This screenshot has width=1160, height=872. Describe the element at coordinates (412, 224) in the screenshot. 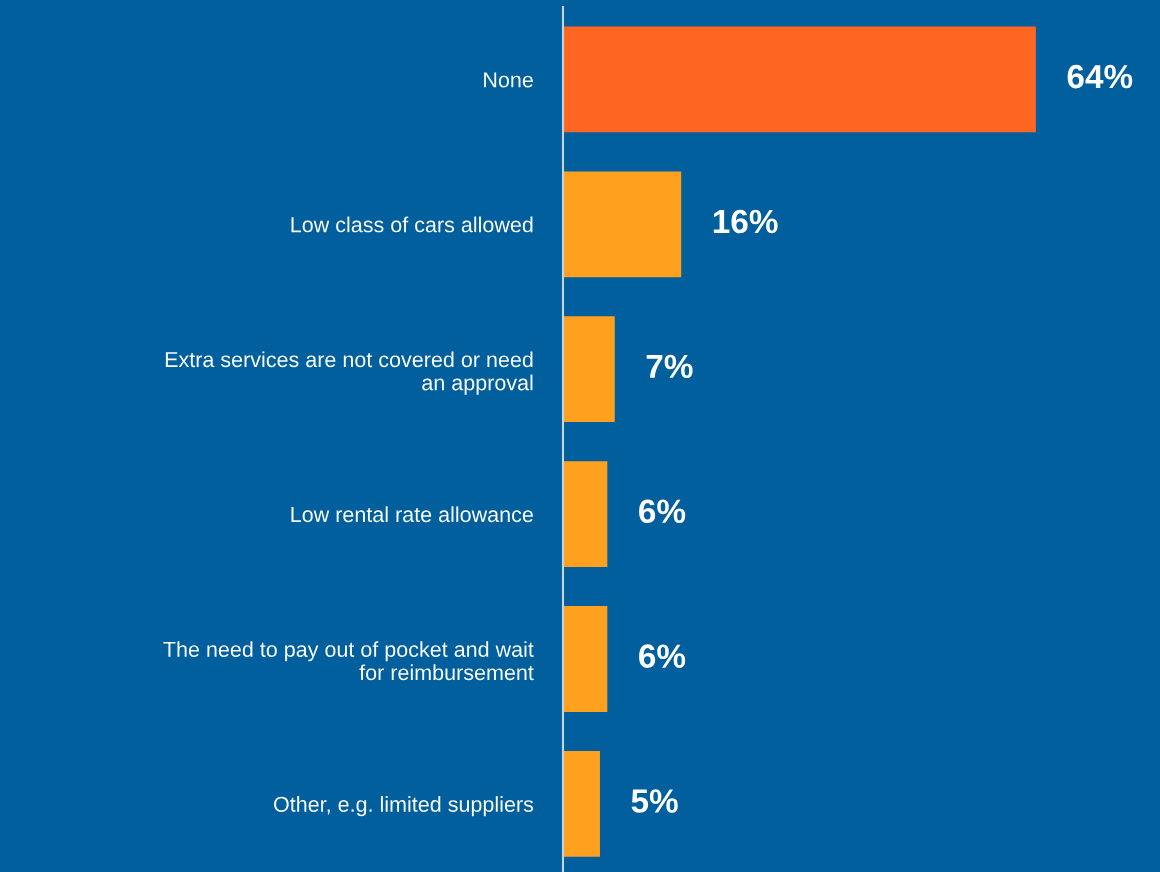

I see `y-tick-label: Low class of cars allowed` at that location.